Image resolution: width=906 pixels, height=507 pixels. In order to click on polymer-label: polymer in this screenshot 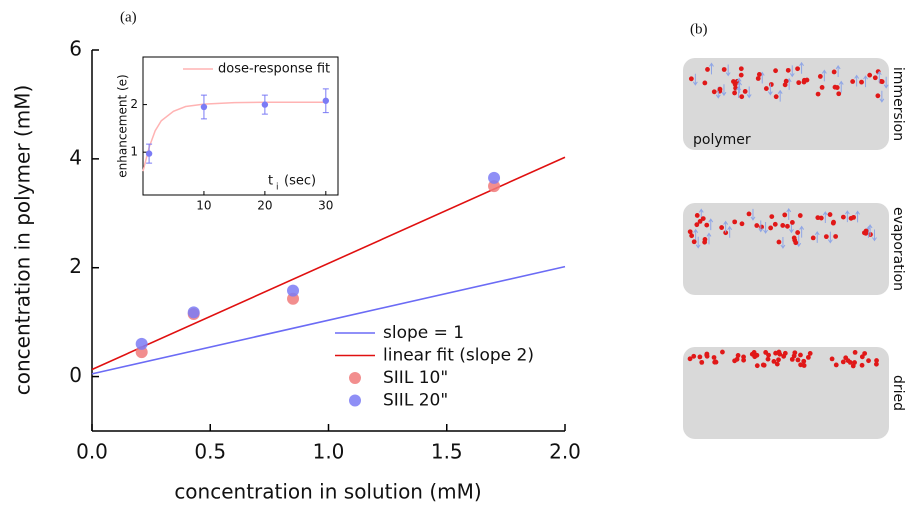, I will do `click(722, 140)`.